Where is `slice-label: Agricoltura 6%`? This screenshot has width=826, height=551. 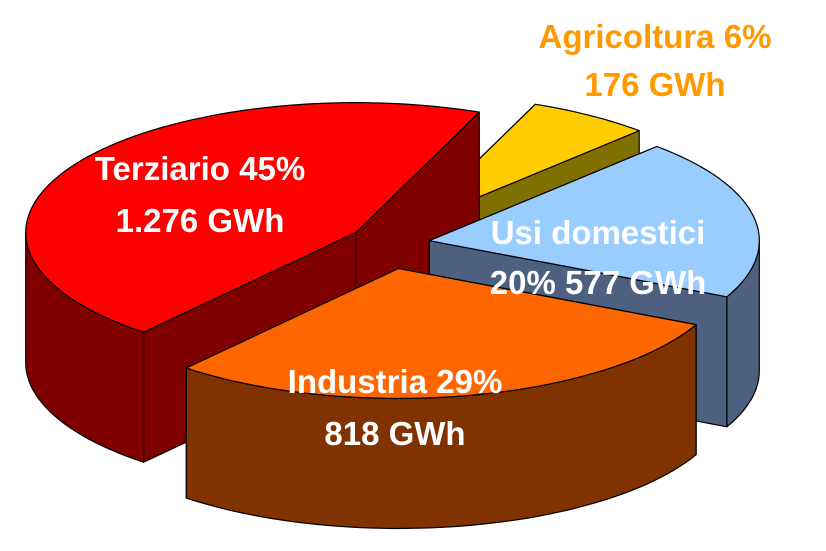 slice-label: Agricoltura 6% is located at coordinates (655, 36).